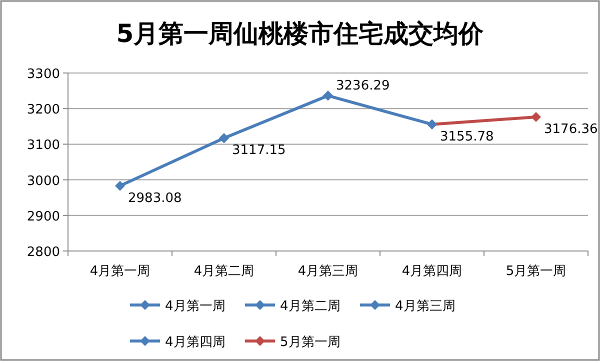  What do you see at coordinates (425, 306) in the screenshot?
I see `legend-label: 4月第三周` at bounding box center [425, 306].